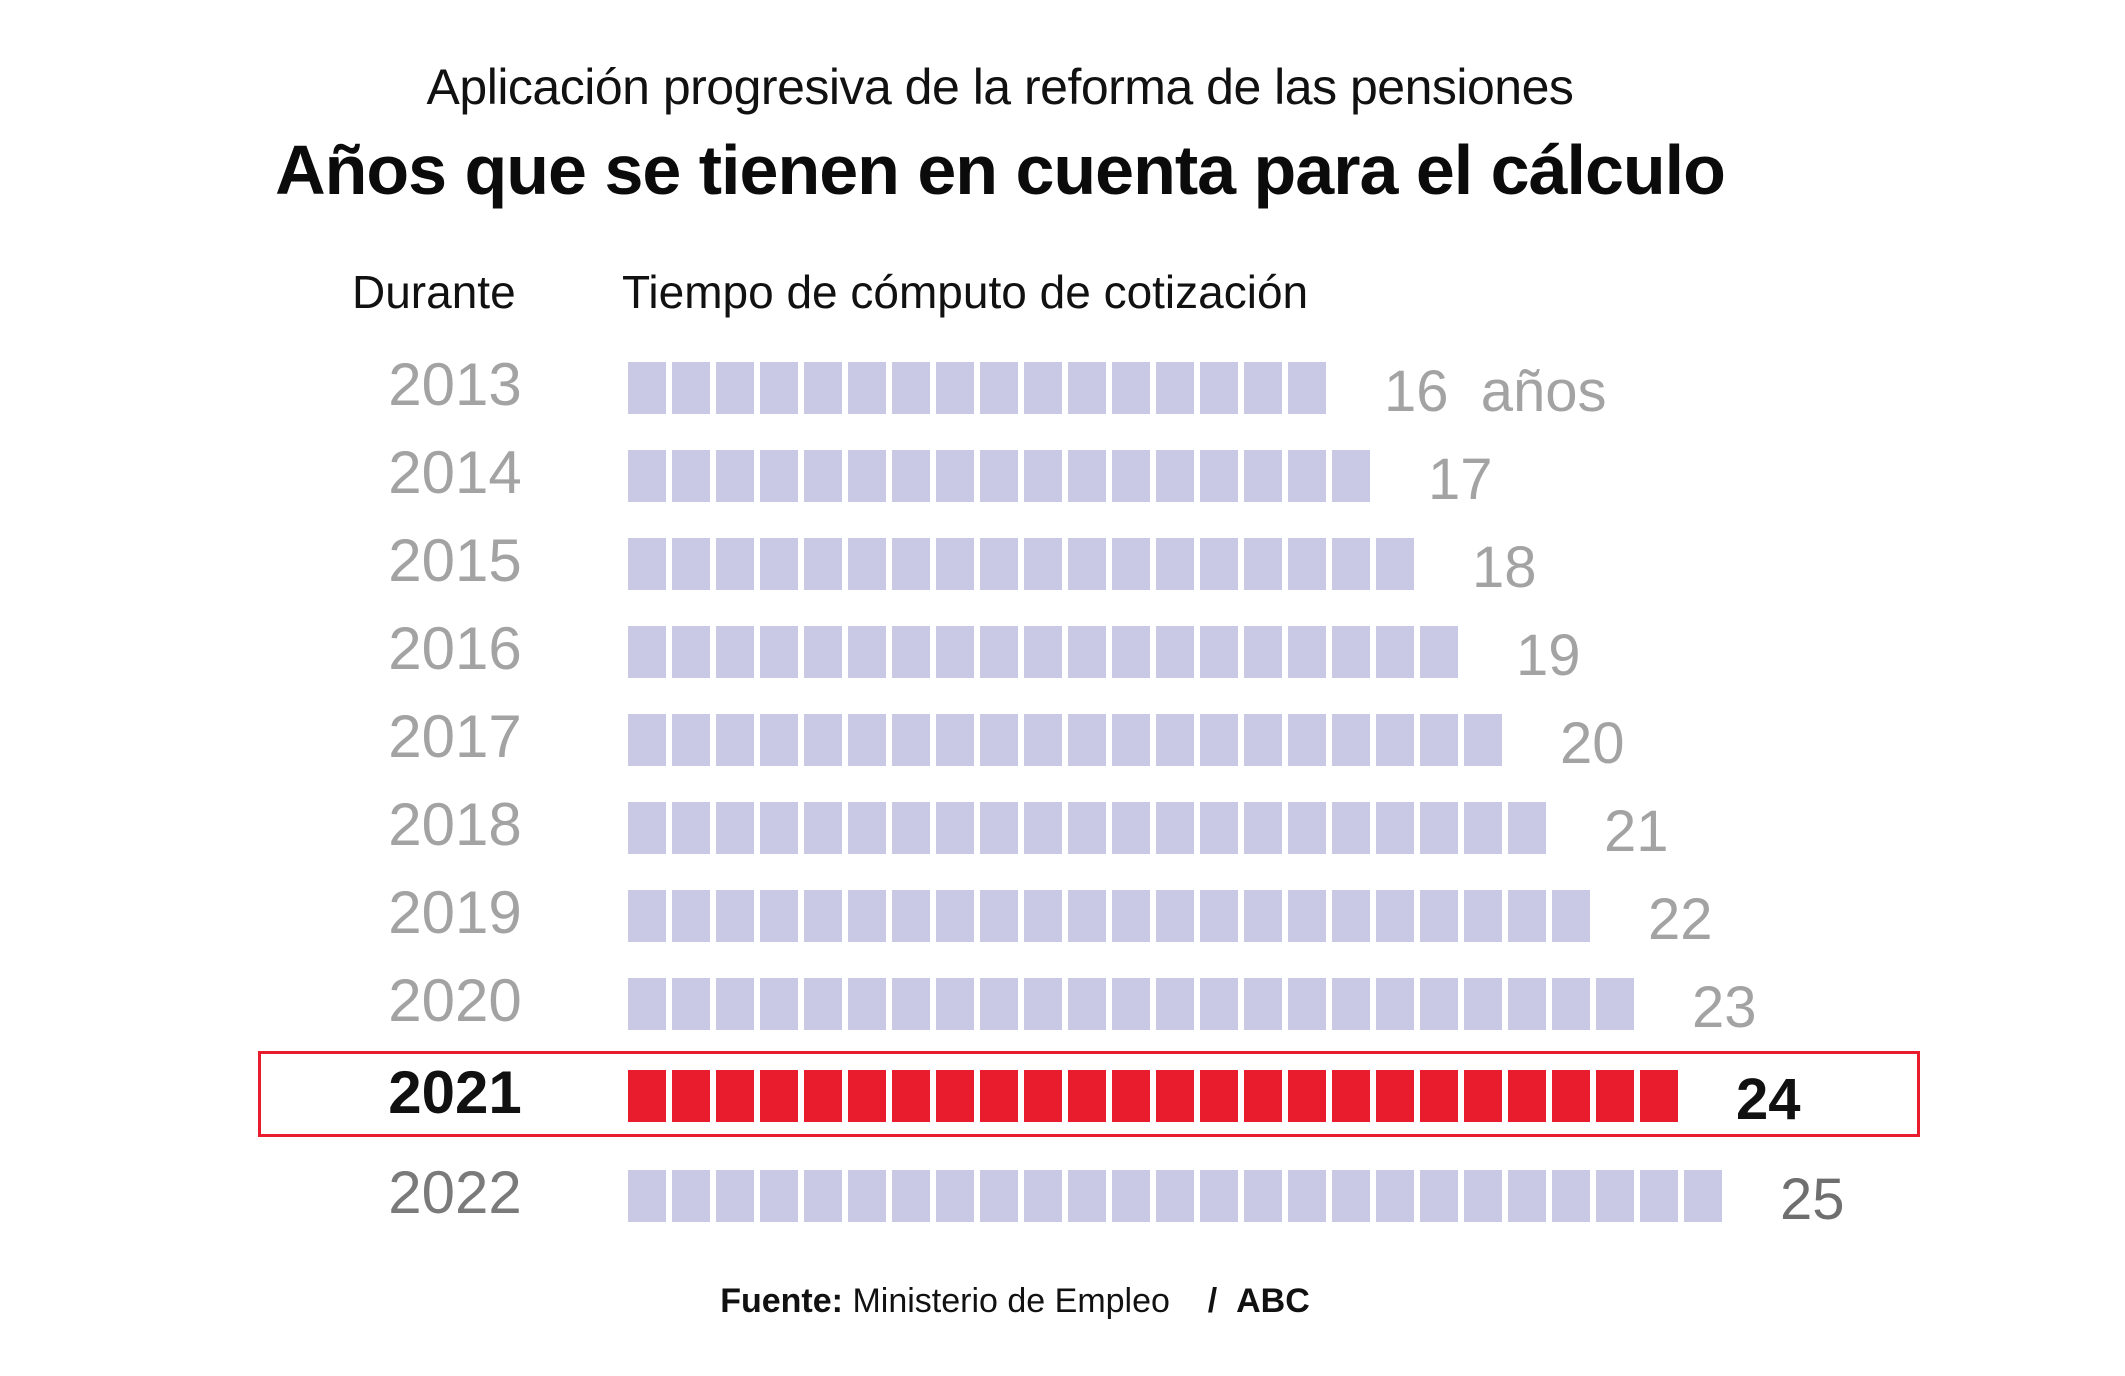 The width and height of the screenshot is (2125, 1376). What do you see at coordinates (455, 1192) in the screenshot?
I see `year-label: 2022` at bounding box center [455, 1192].